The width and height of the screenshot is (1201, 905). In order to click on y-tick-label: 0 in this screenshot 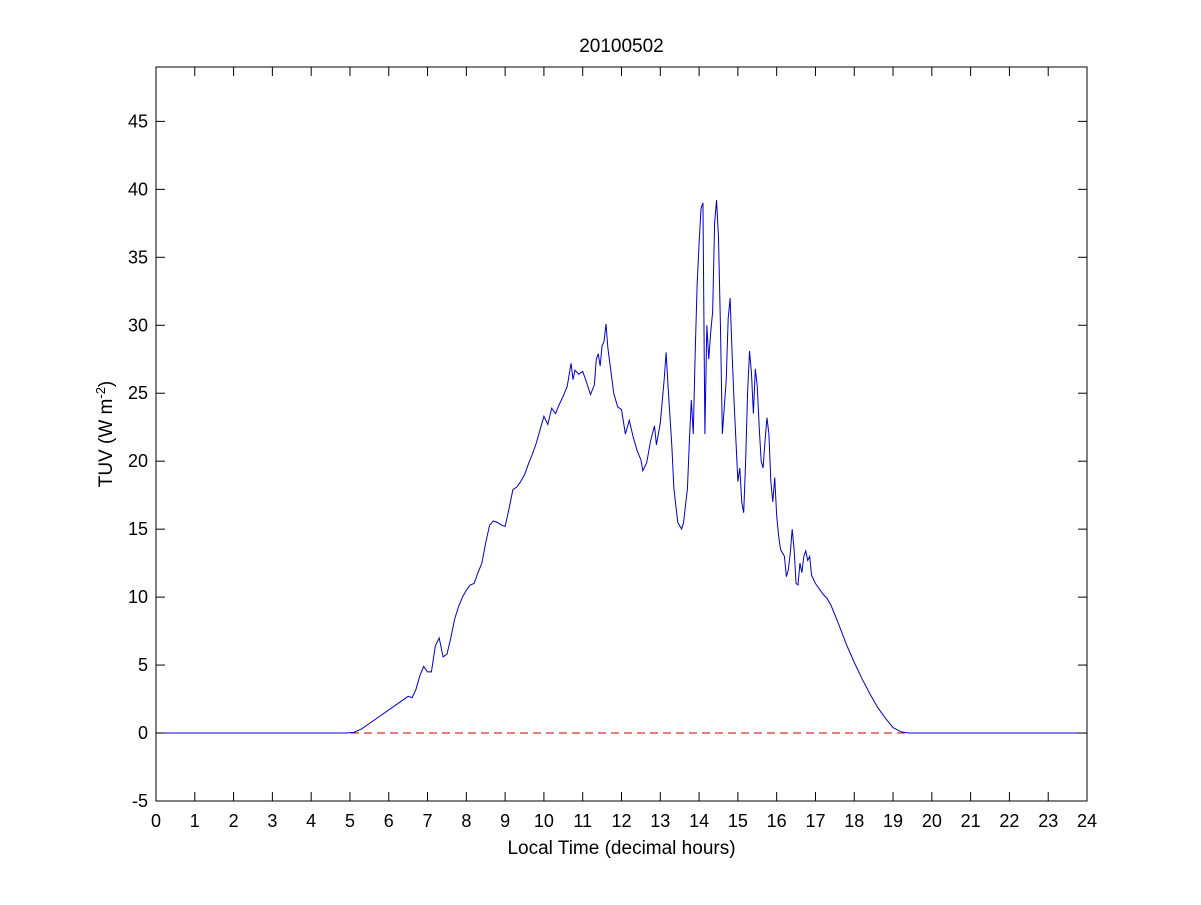, I will do `click(143, 733)`.